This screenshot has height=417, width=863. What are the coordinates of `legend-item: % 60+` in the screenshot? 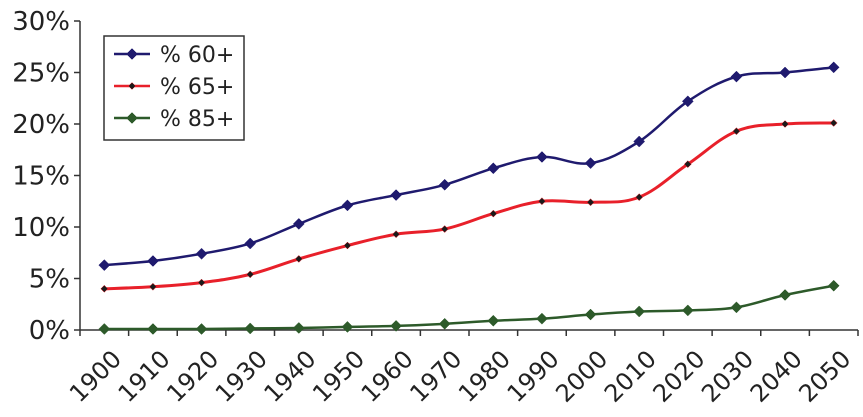 It's located at (174, 55).